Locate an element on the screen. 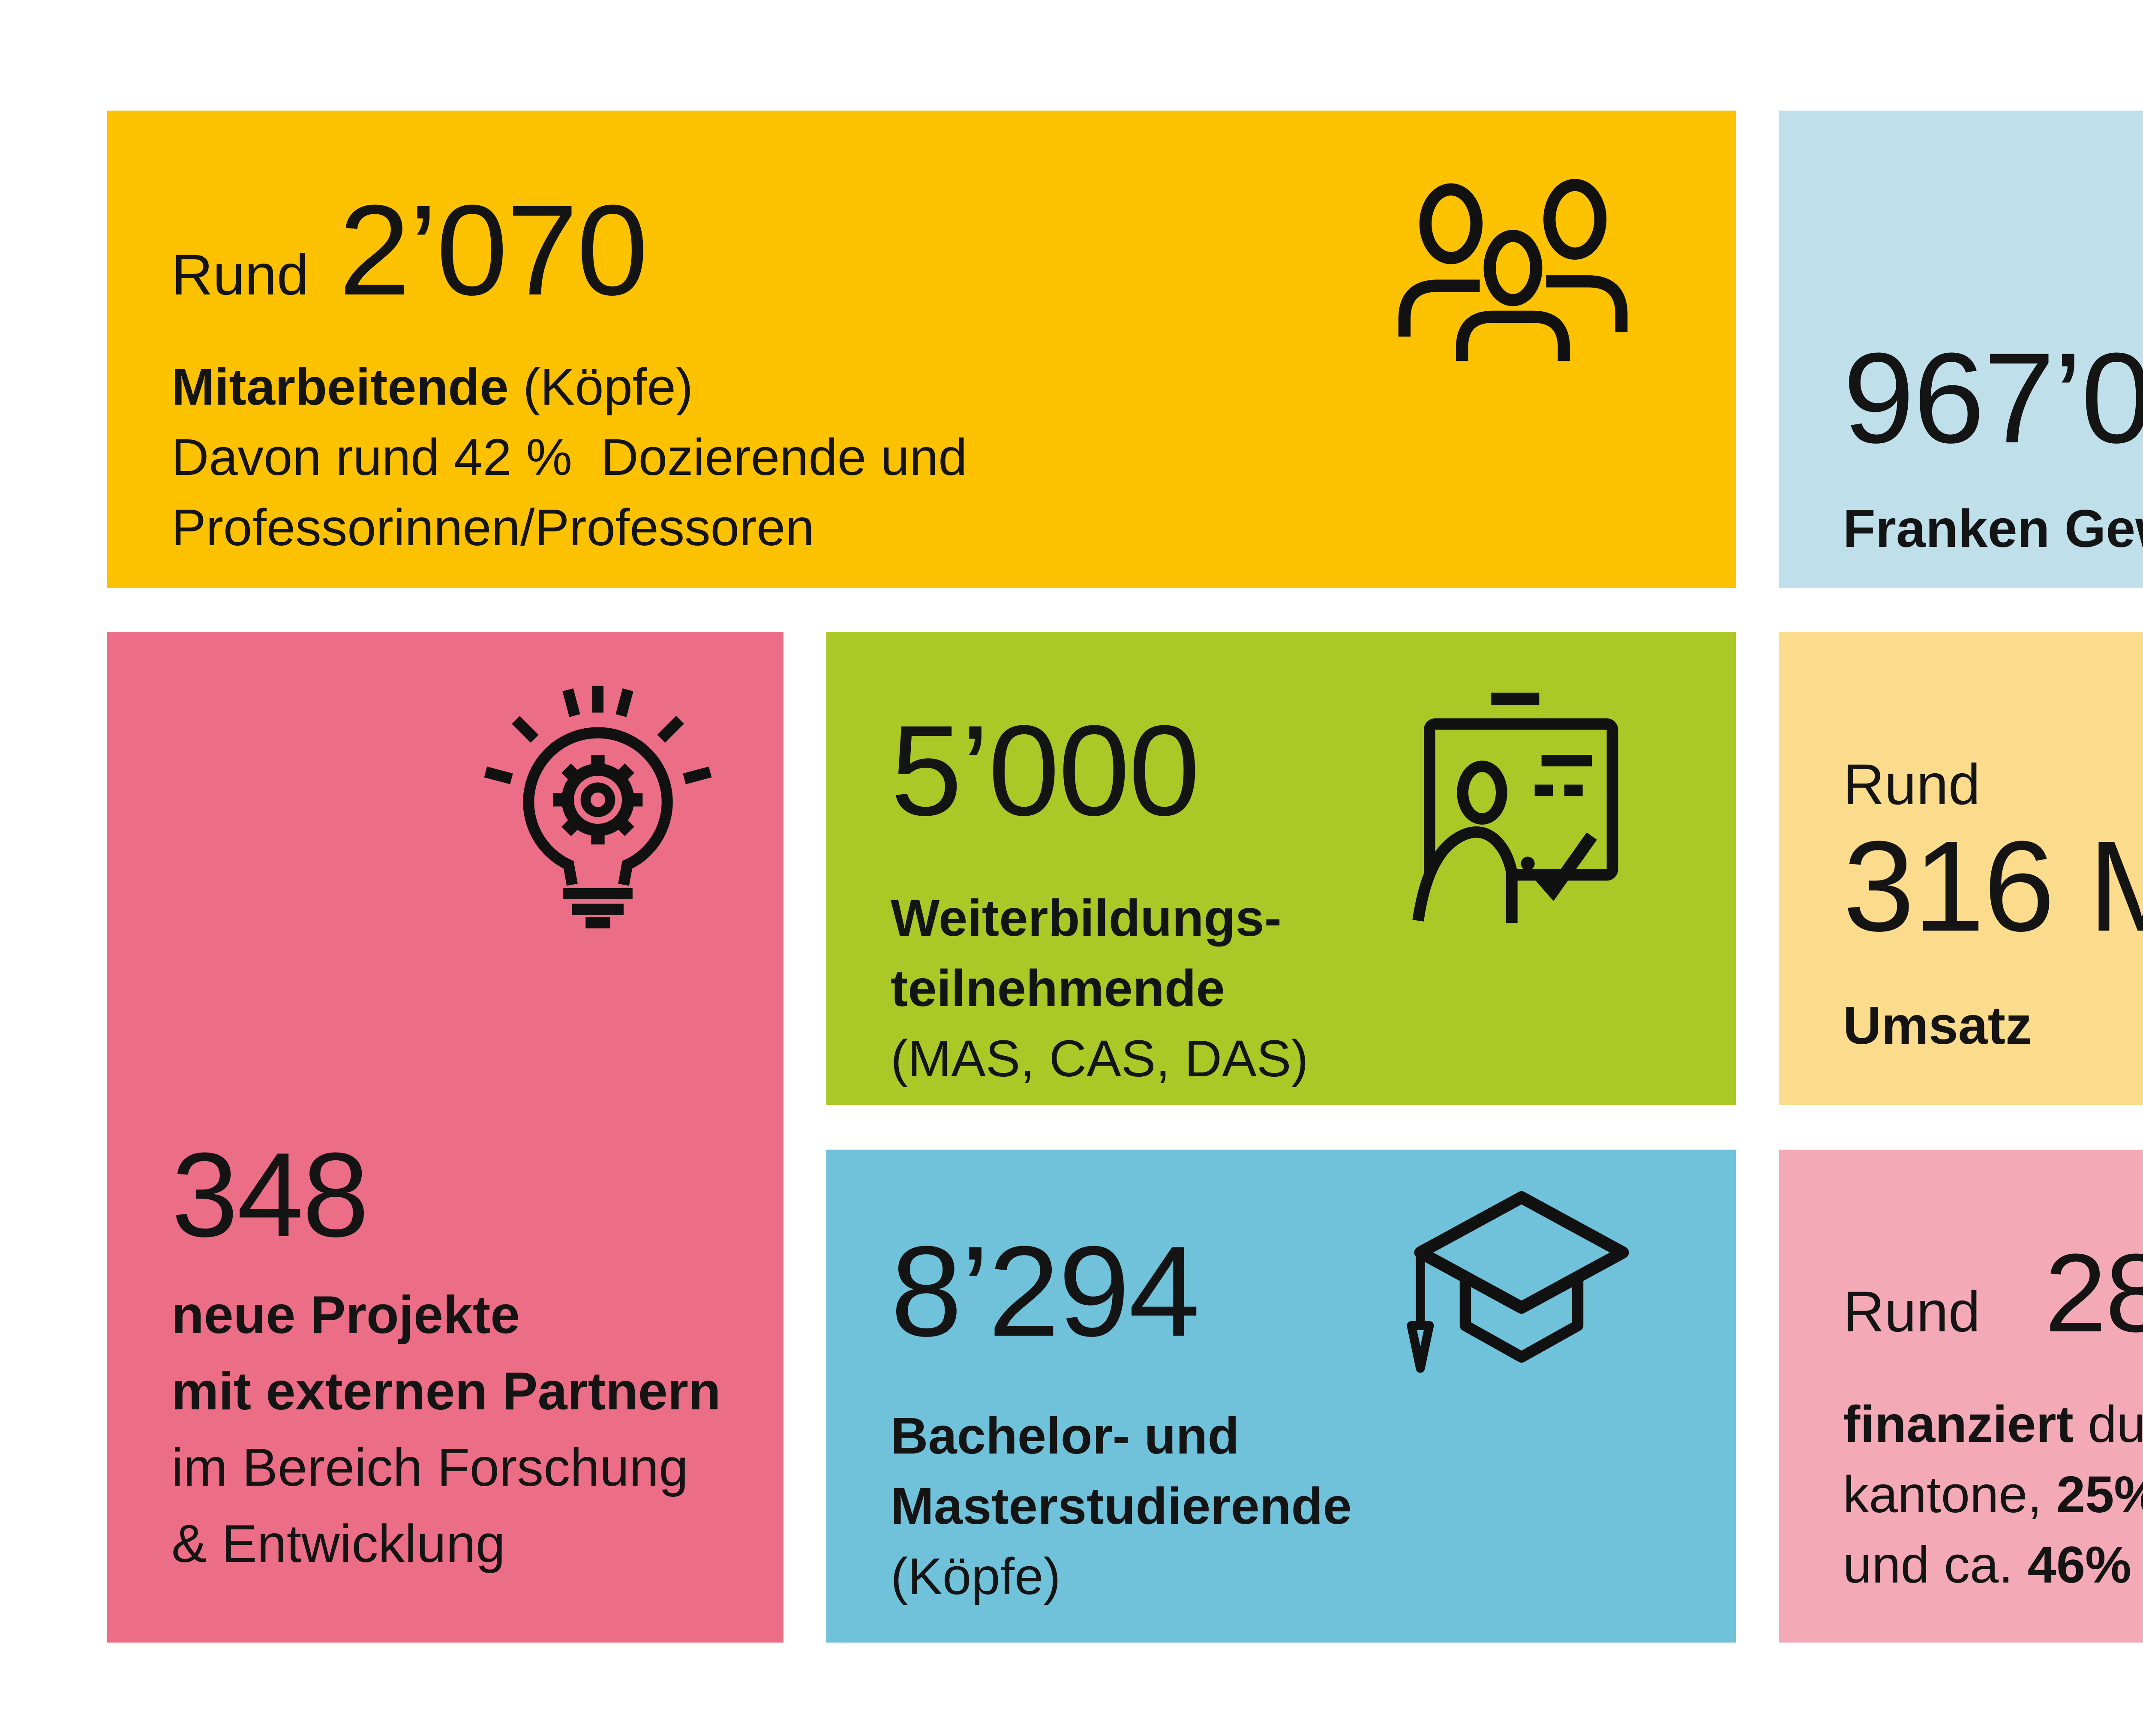 This screenshot has width=2143, height=1736. headline-number: Rund 2’070 is located at coordinates (409, 250).